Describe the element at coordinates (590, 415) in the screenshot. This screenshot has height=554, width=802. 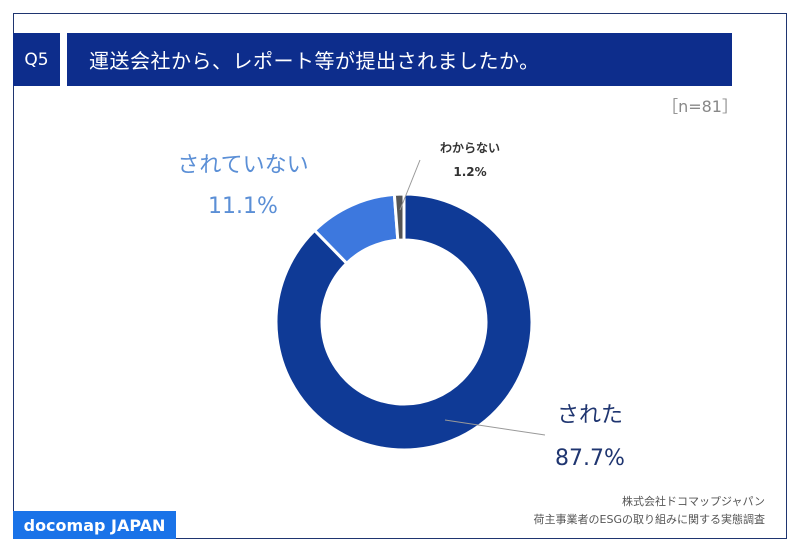
I see `category-label-0: された` at that location.